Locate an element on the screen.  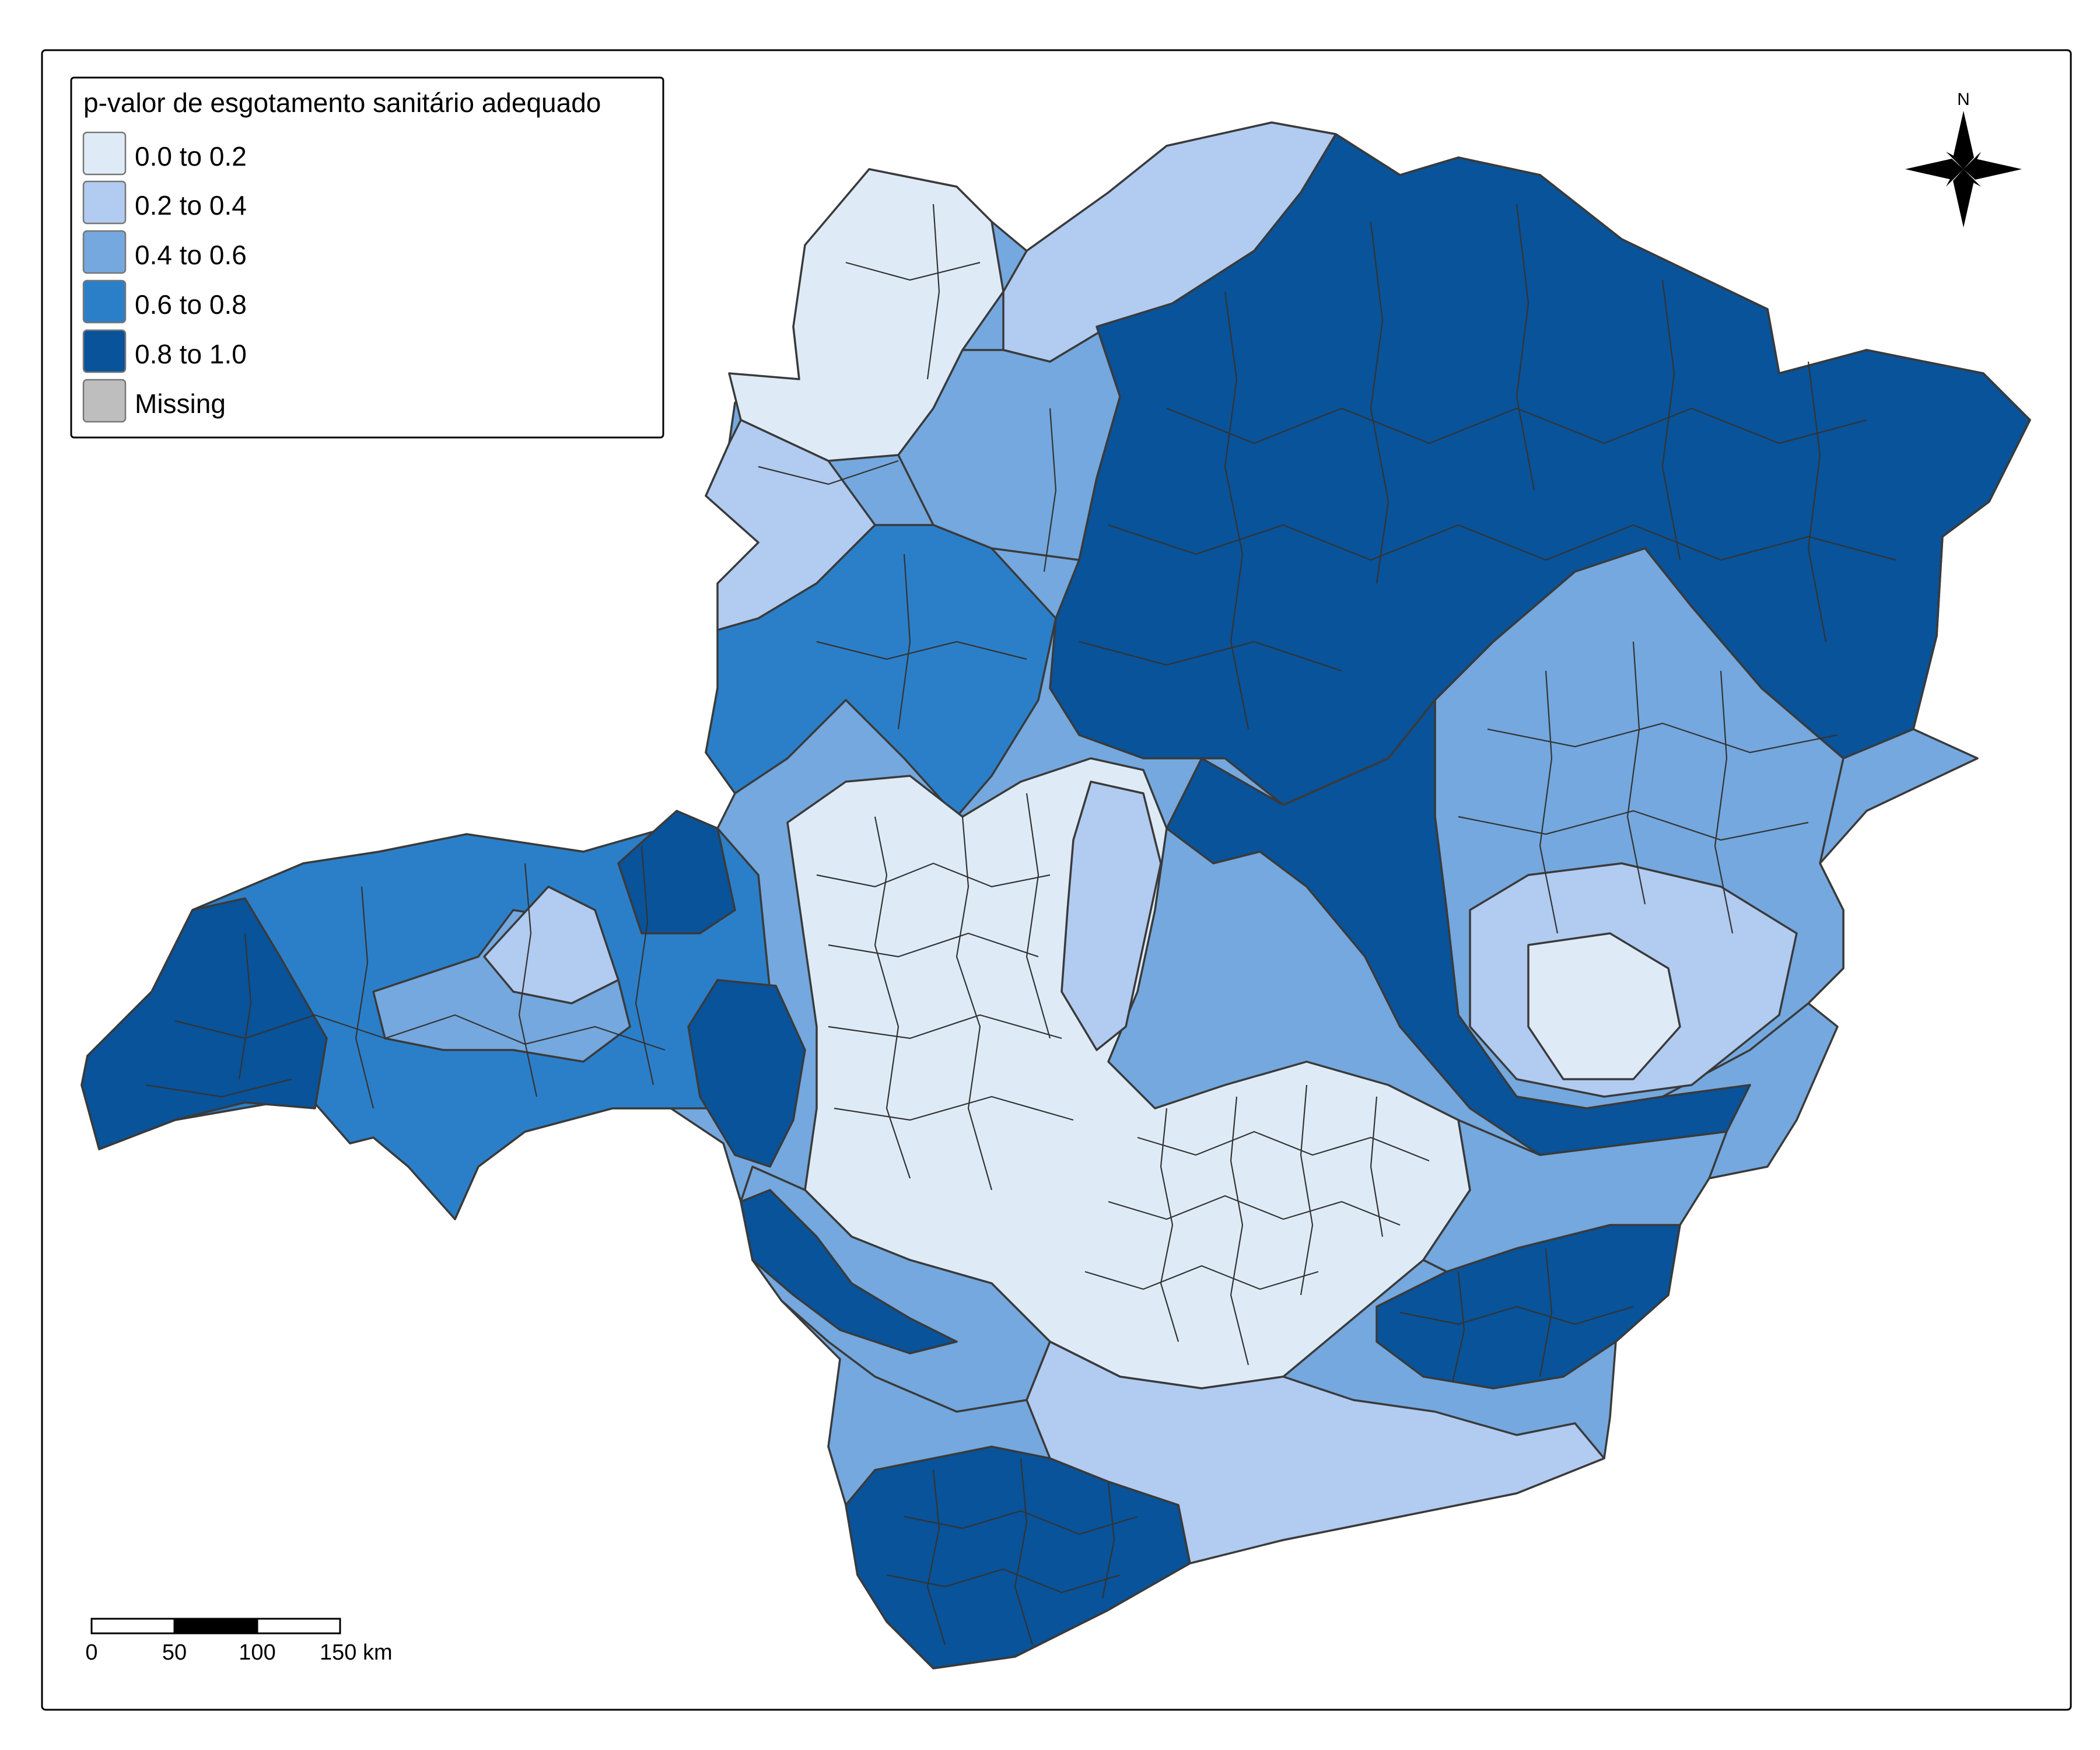
north-label: N is located at coordinates (1964, 99).